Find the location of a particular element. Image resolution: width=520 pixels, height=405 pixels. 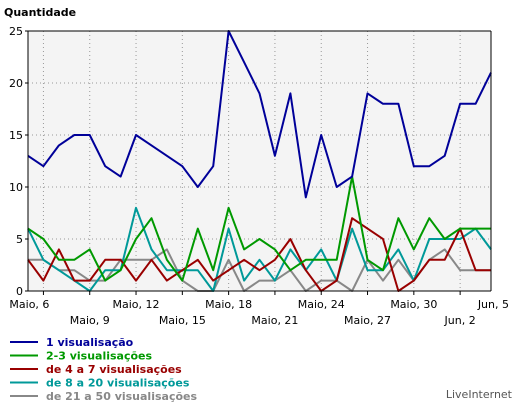

credit: LiveInternet is located at coordinates (479, 394).